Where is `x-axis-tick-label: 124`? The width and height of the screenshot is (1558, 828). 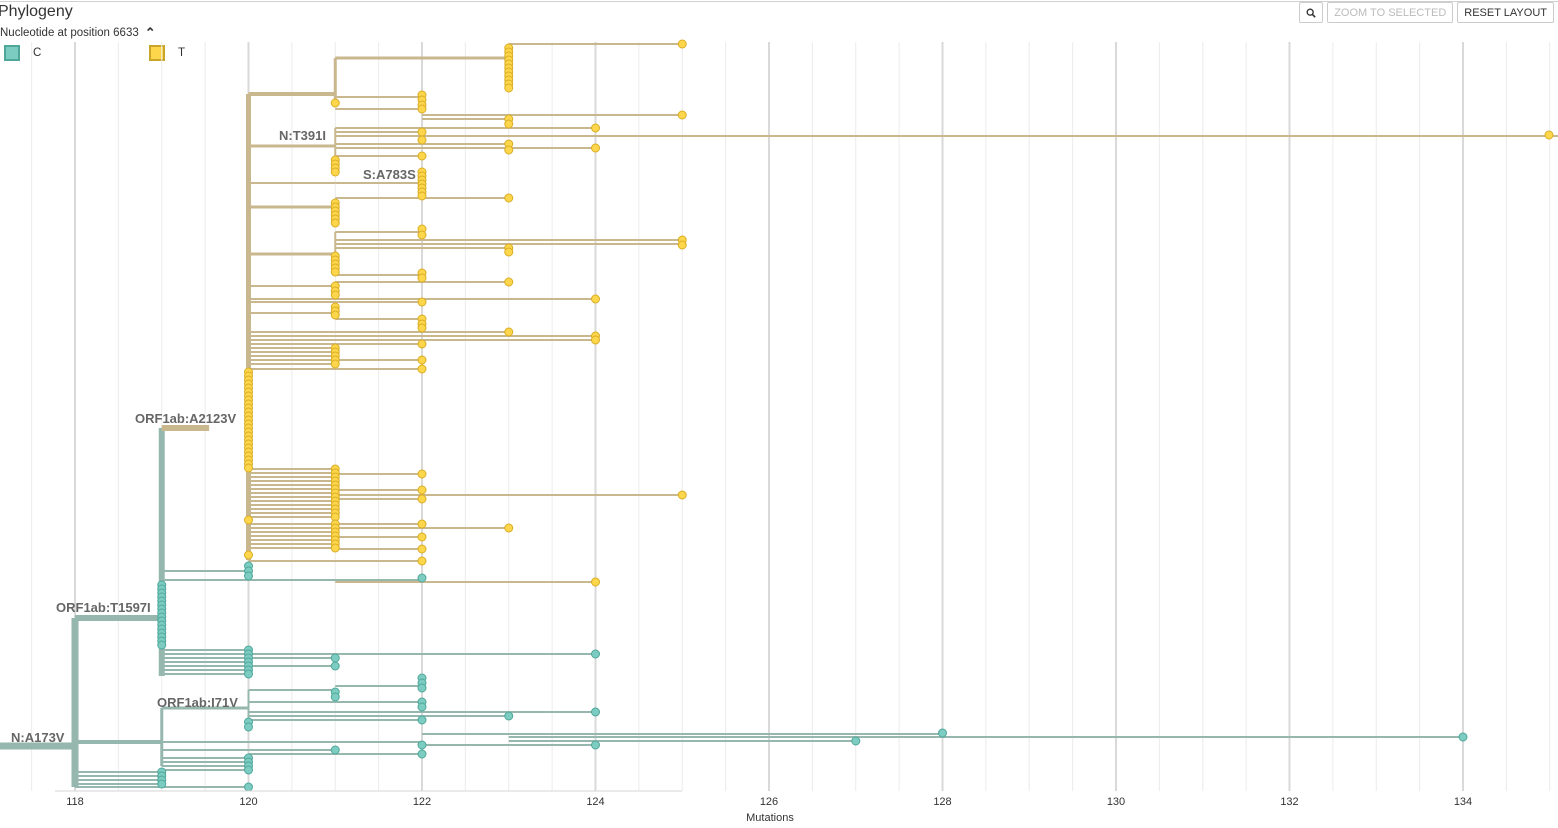
x-axis-tick-label: 124 is located at coordinates (595, 802).